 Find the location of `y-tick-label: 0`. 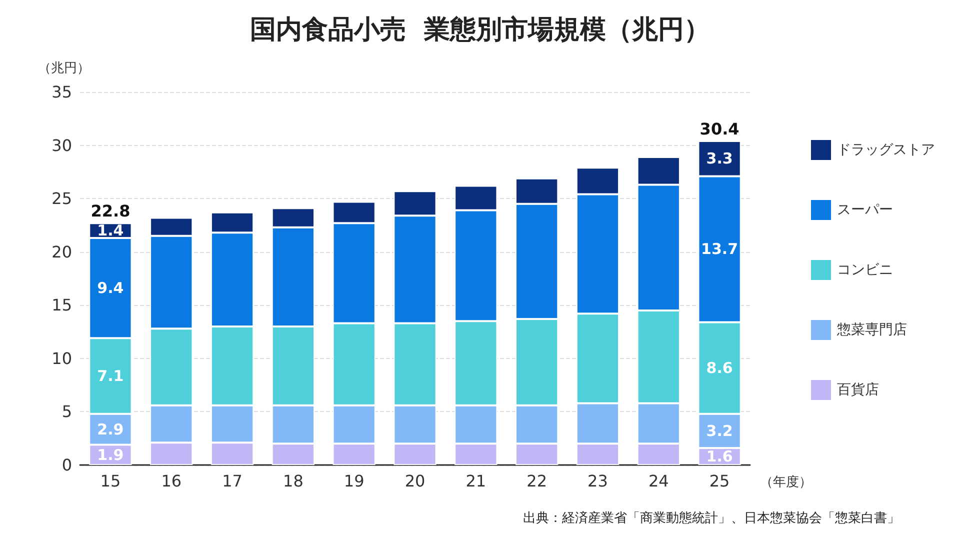

y-tick-label: 0 is located at coordinates (67, 465).